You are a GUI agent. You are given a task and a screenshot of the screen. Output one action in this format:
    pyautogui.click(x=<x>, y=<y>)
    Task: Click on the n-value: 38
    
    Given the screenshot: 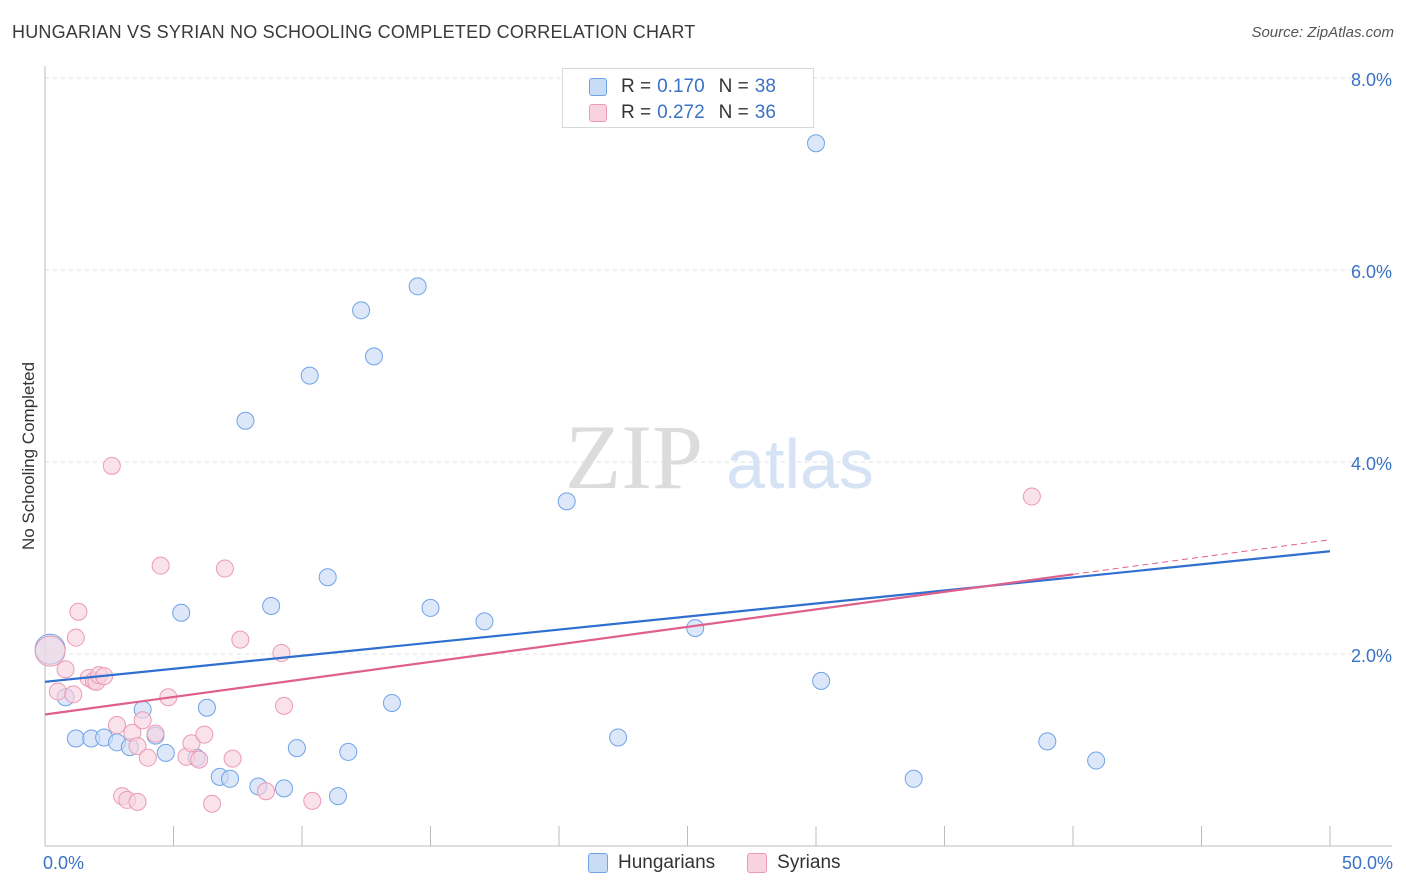 What is the action you would take?
    pyautogui.click(x=765, y=86)
    